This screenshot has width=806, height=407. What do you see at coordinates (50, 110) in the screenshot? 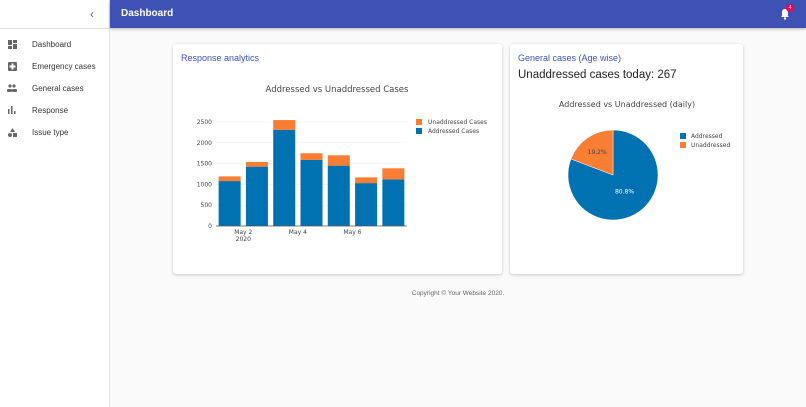
I see `sidebar-item-label: Response` at bounding box center [50, 110].